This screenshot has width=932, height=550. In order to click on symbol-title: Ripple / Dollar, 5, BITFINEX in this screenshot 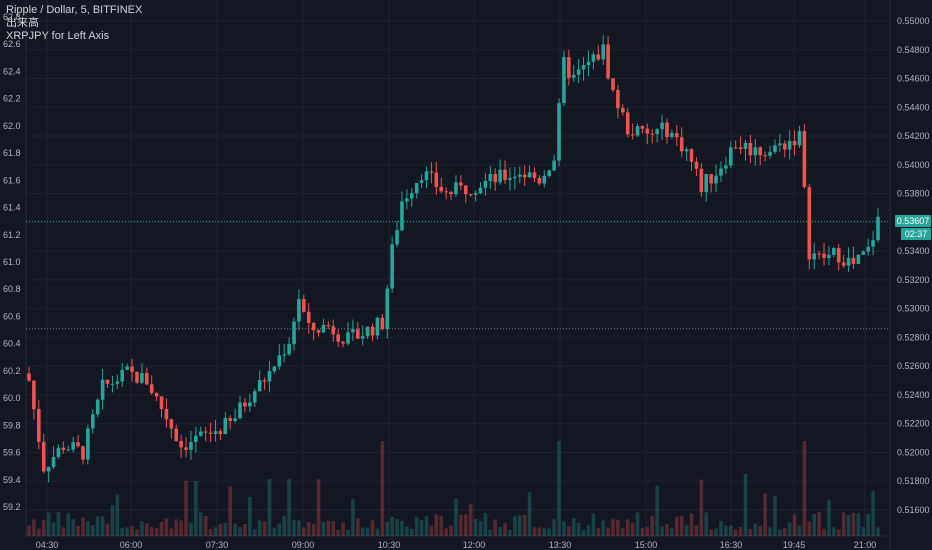, I will do `click(74, 10)`.